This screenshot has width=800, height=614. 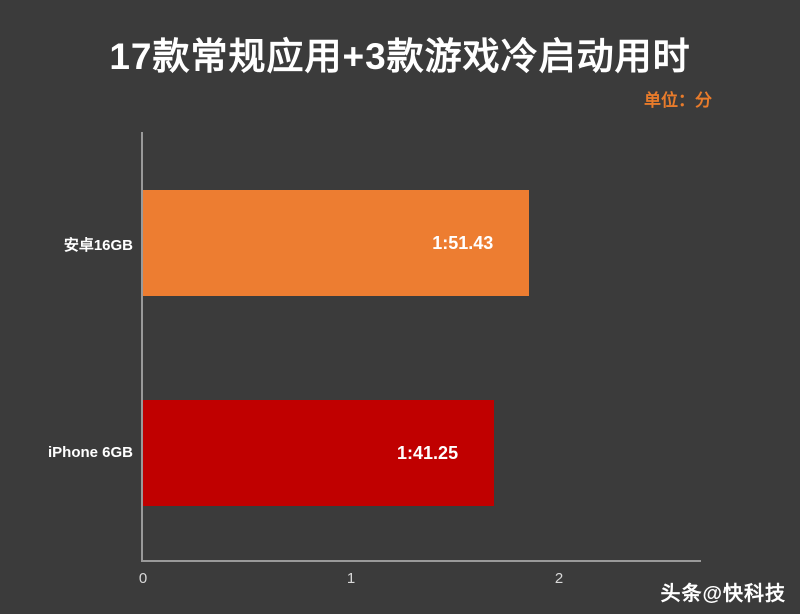 What do you see at coordinates (400, 56) in the screenshot?
I see `chart-title: 17款常规应用+3款游戏冷启动用时` at bounding box center [400, 56].